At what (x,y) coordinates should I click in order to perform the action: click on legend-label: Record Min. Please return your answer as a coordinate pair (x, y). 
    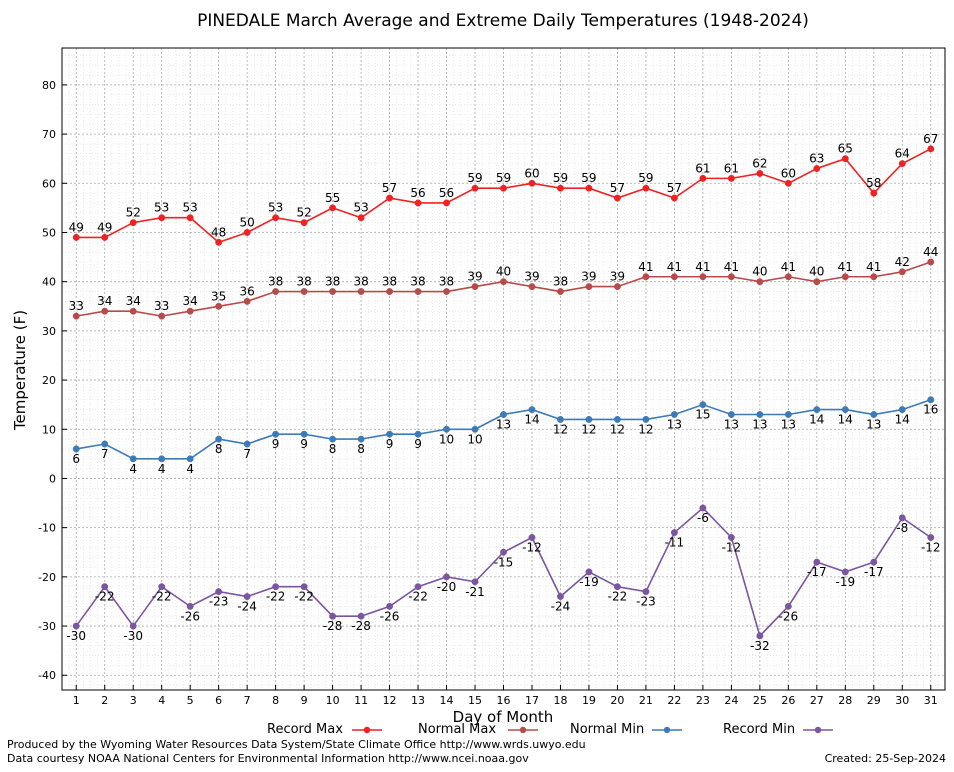
    Looking at the image, I should click on (759, 729).